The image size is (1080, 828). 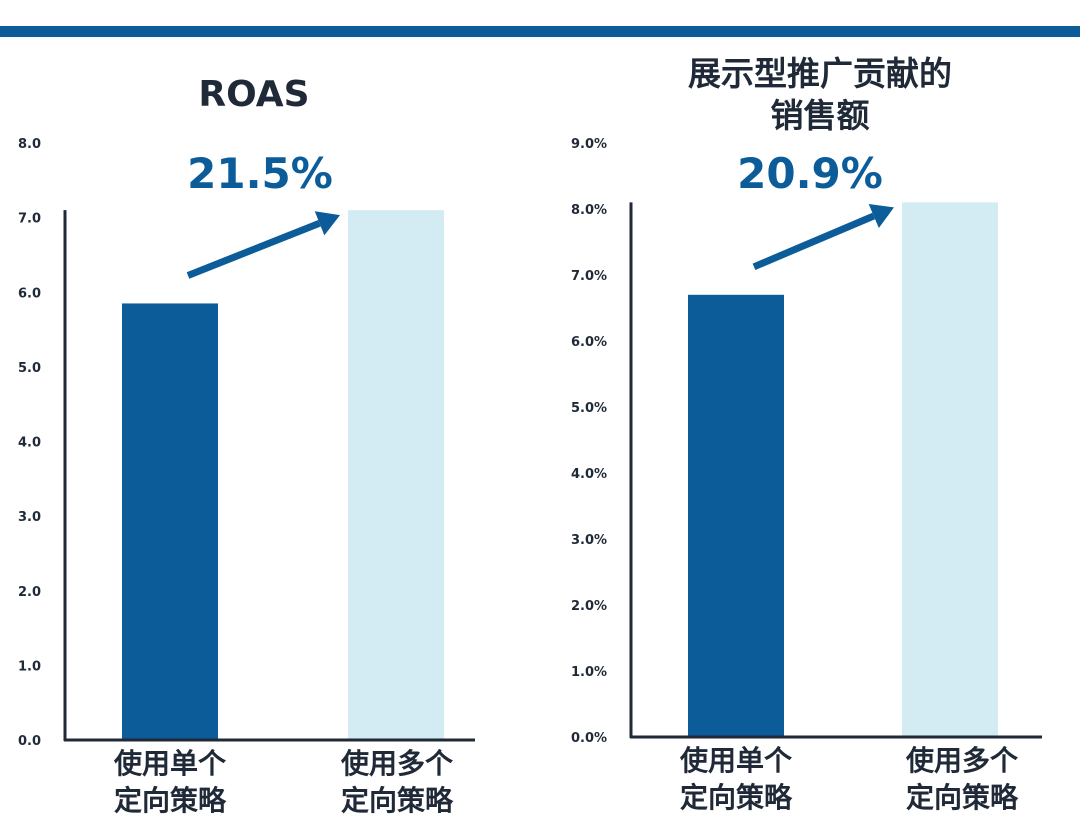 I want to click on y-tick-label: 5.0, so click(x=29, y=368).